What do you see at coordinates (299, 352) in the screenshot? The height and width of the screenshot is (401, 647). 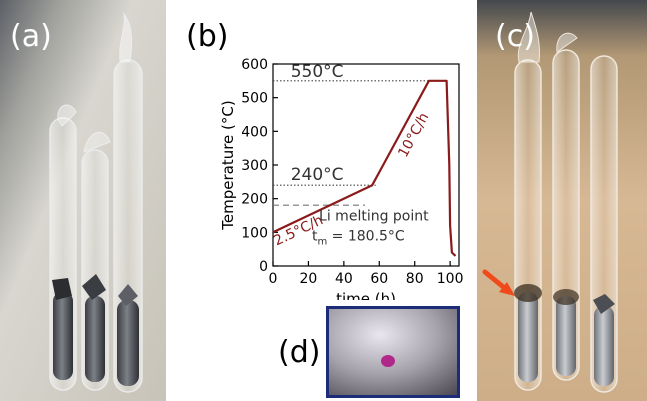 I see `panel-label-d: (d)` at bounding box center [299, 352].